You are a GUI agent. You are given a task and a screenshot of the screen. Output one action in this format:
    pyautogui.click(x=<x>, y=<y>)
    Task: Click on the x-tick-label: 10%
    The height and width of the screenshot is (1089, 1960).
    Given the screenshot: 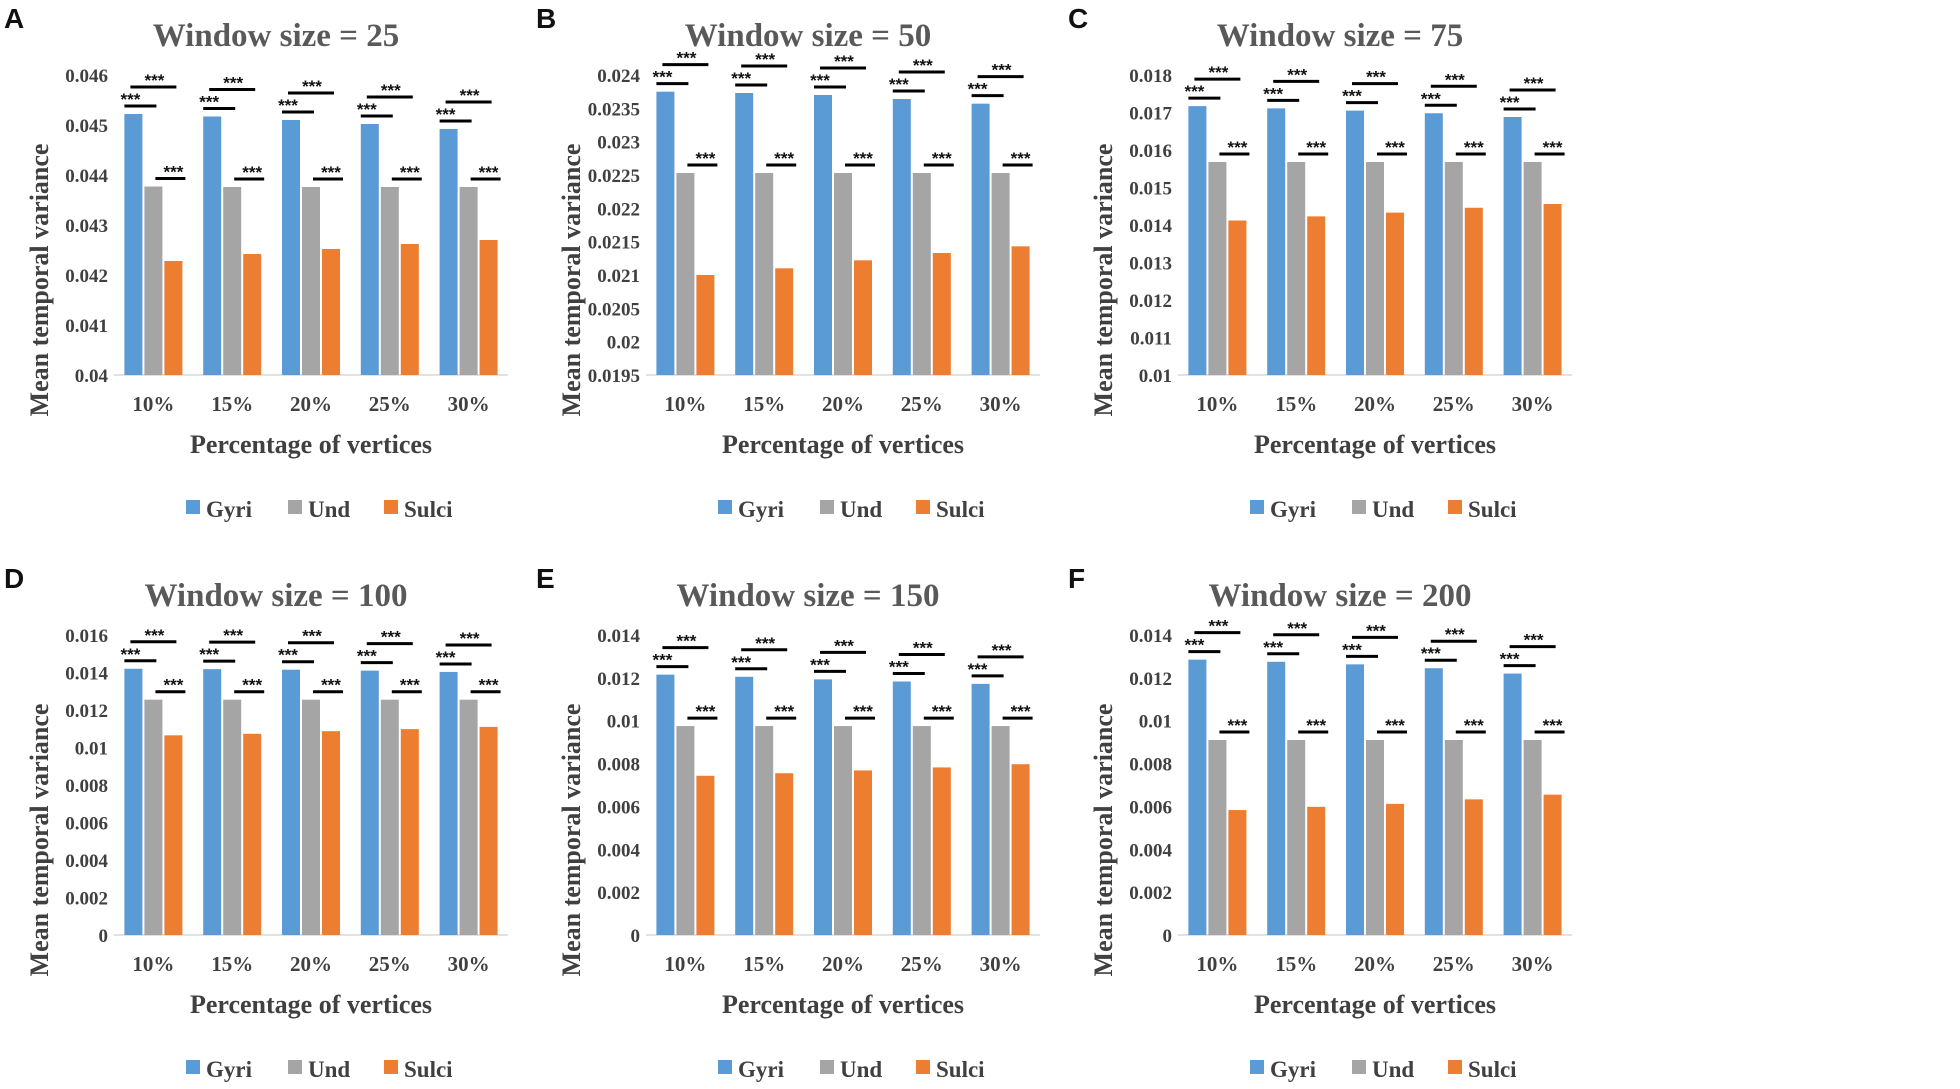 What is the action you would take?
    pyautogui.click(x=685, y=404)
    